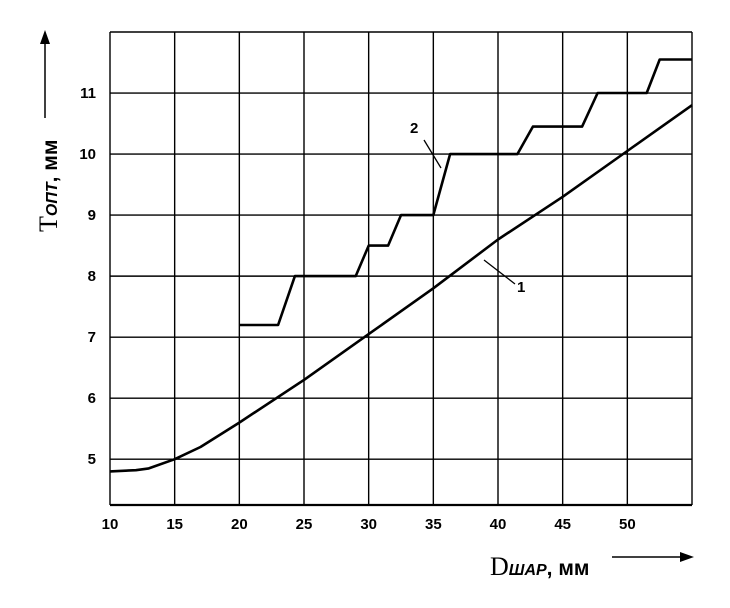  Describe the element at coordinates (174, 524) in the screenshot. I see `x-tick-label: 15` at that location.